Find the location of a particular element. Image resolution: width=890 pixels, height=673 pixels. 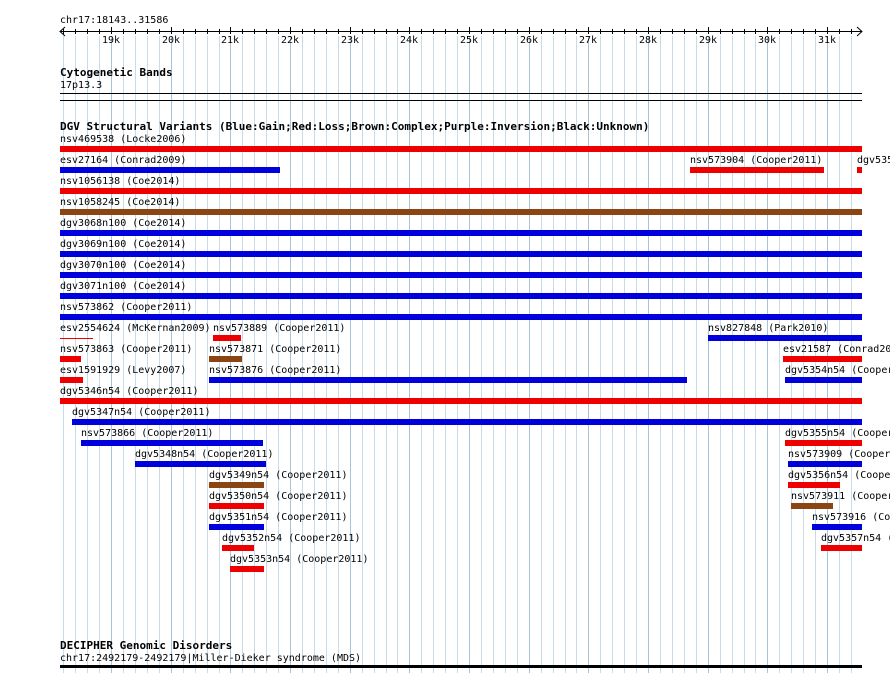

dgv-feature-label: dgv5354n54 (Cooper2011) is located at coordinates (837, 370).